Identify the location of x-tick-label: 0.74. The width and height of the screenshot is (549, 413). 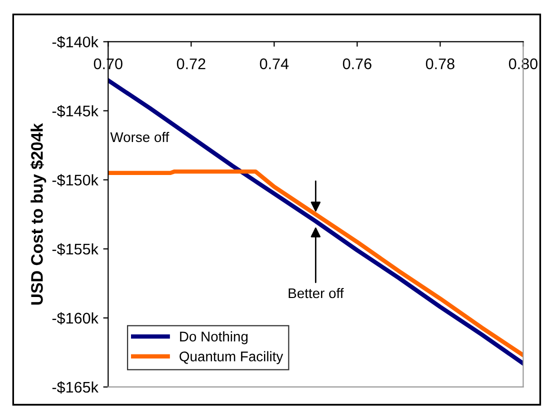
(274, 64).